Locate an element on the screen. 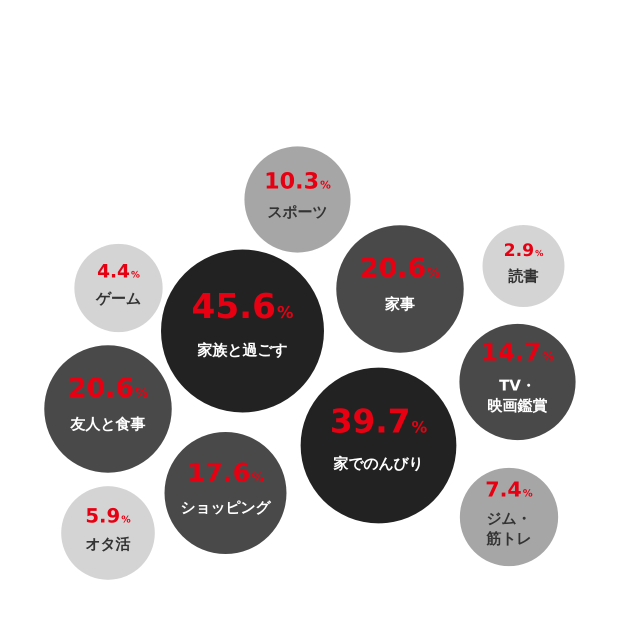  data-label: 10.3% is located at coordinates (298, 181).